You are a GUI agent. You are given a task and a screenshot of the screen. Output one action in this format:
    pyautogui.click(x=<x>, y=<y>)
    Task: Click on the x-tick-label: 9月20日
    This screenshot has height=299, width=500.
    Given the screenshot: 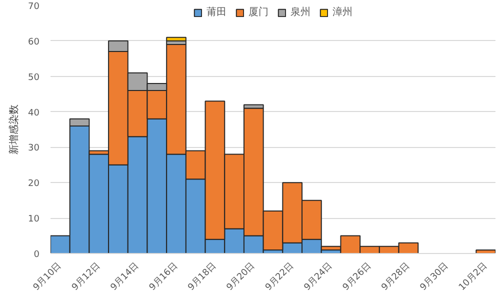 What is the action you would take?
    pyautogui.click(x=241, y=276)
    